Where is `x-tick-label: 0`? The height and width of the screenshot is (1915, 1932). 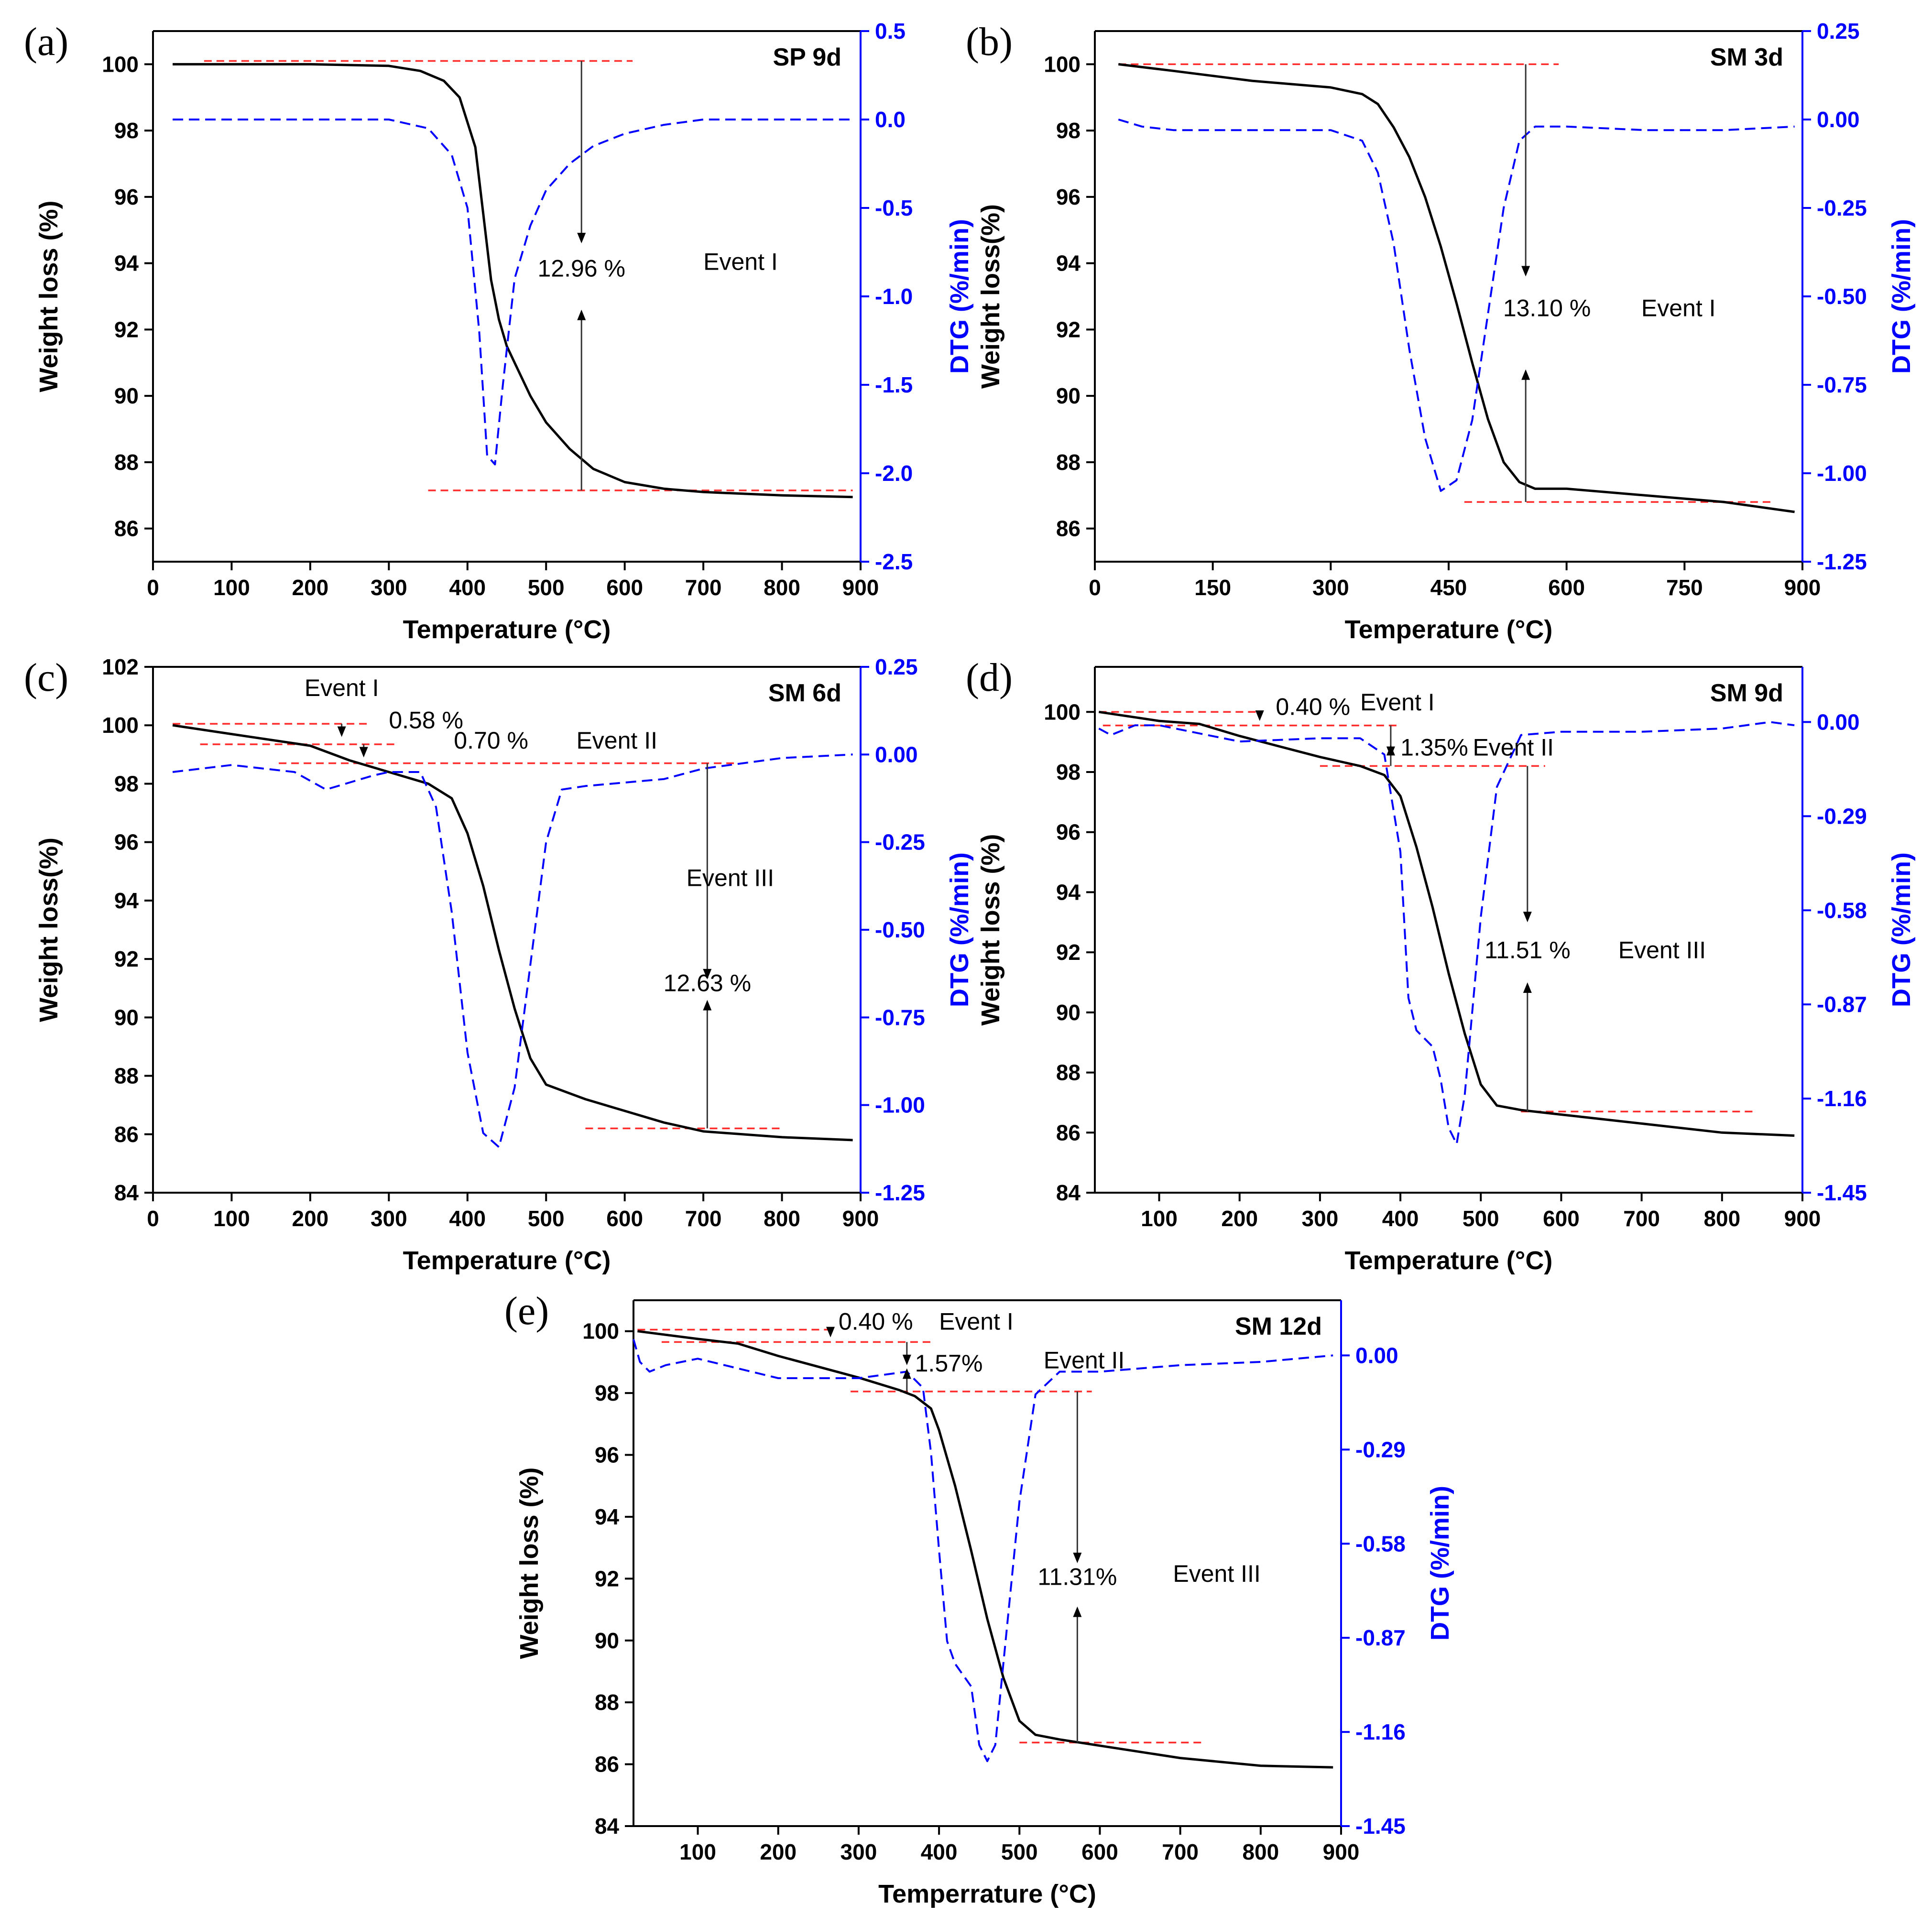
x-tick-label: 0 is located at coordinates (153, 1218).